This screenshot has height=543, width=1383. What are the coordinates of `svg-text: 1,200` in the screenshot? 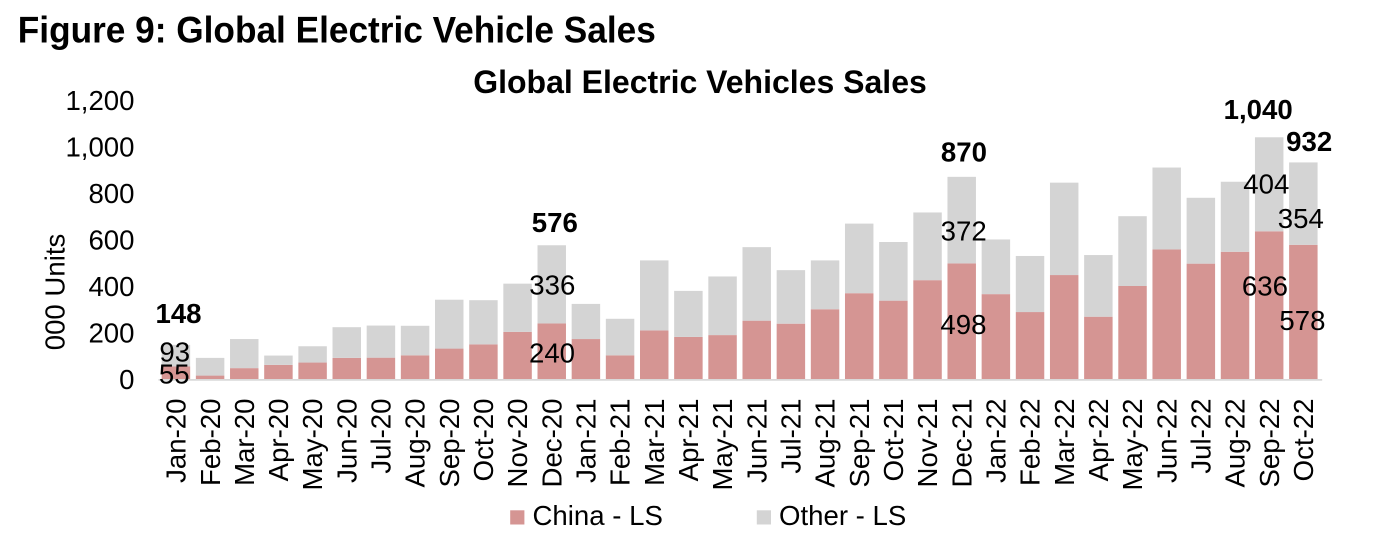 It's located at (99, 100).